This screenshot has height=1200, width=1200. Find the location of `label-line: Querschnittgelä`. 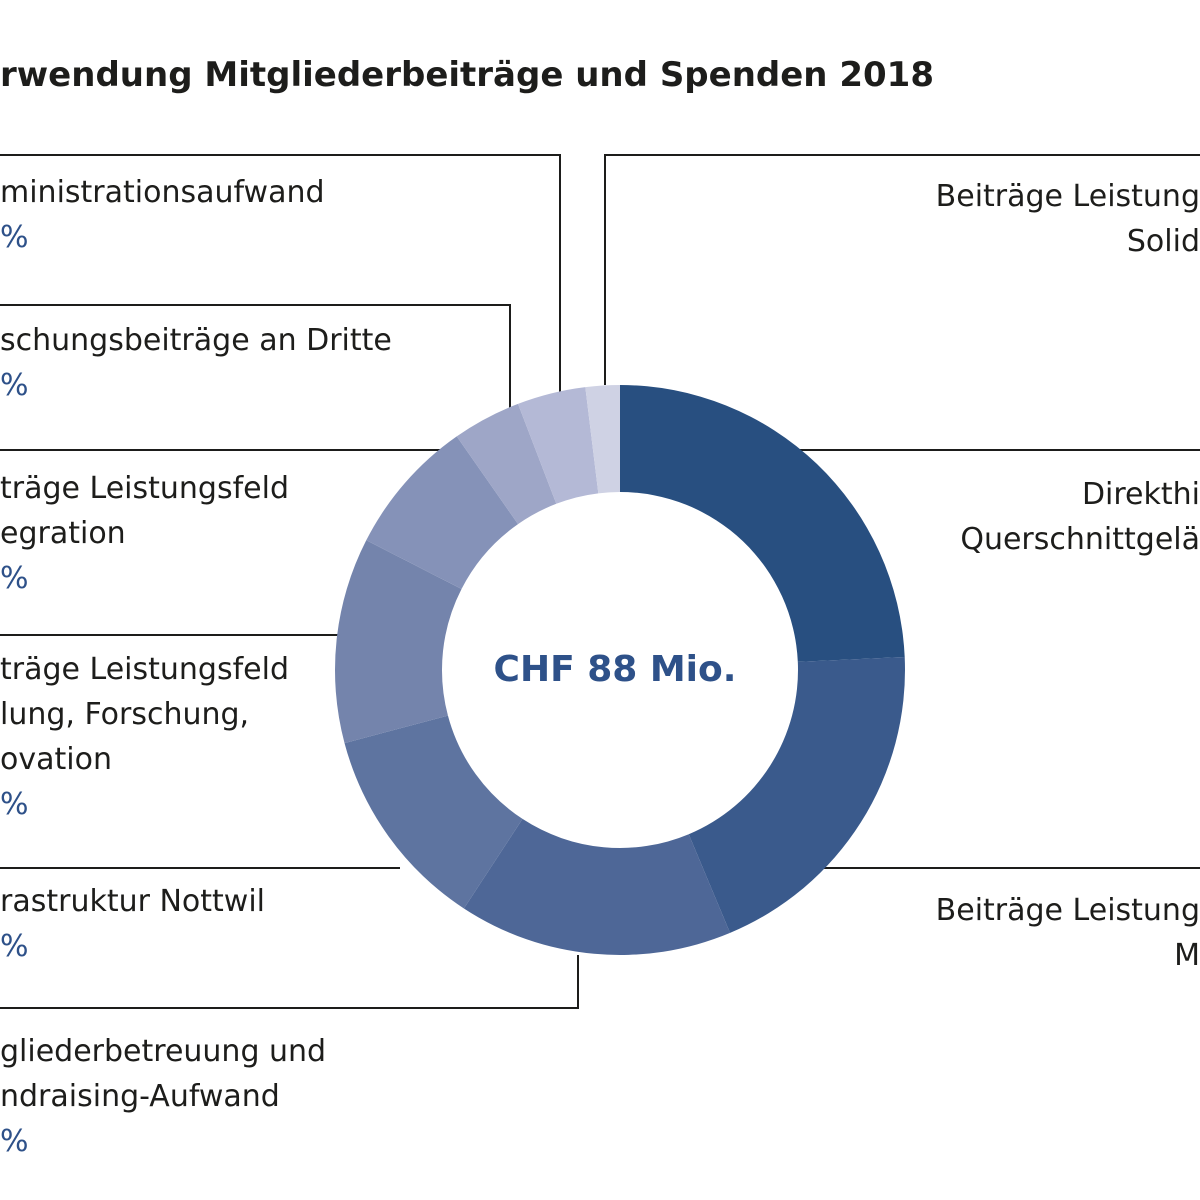

label-line: Querschnittgelä is located at coordinates (1080, 539).